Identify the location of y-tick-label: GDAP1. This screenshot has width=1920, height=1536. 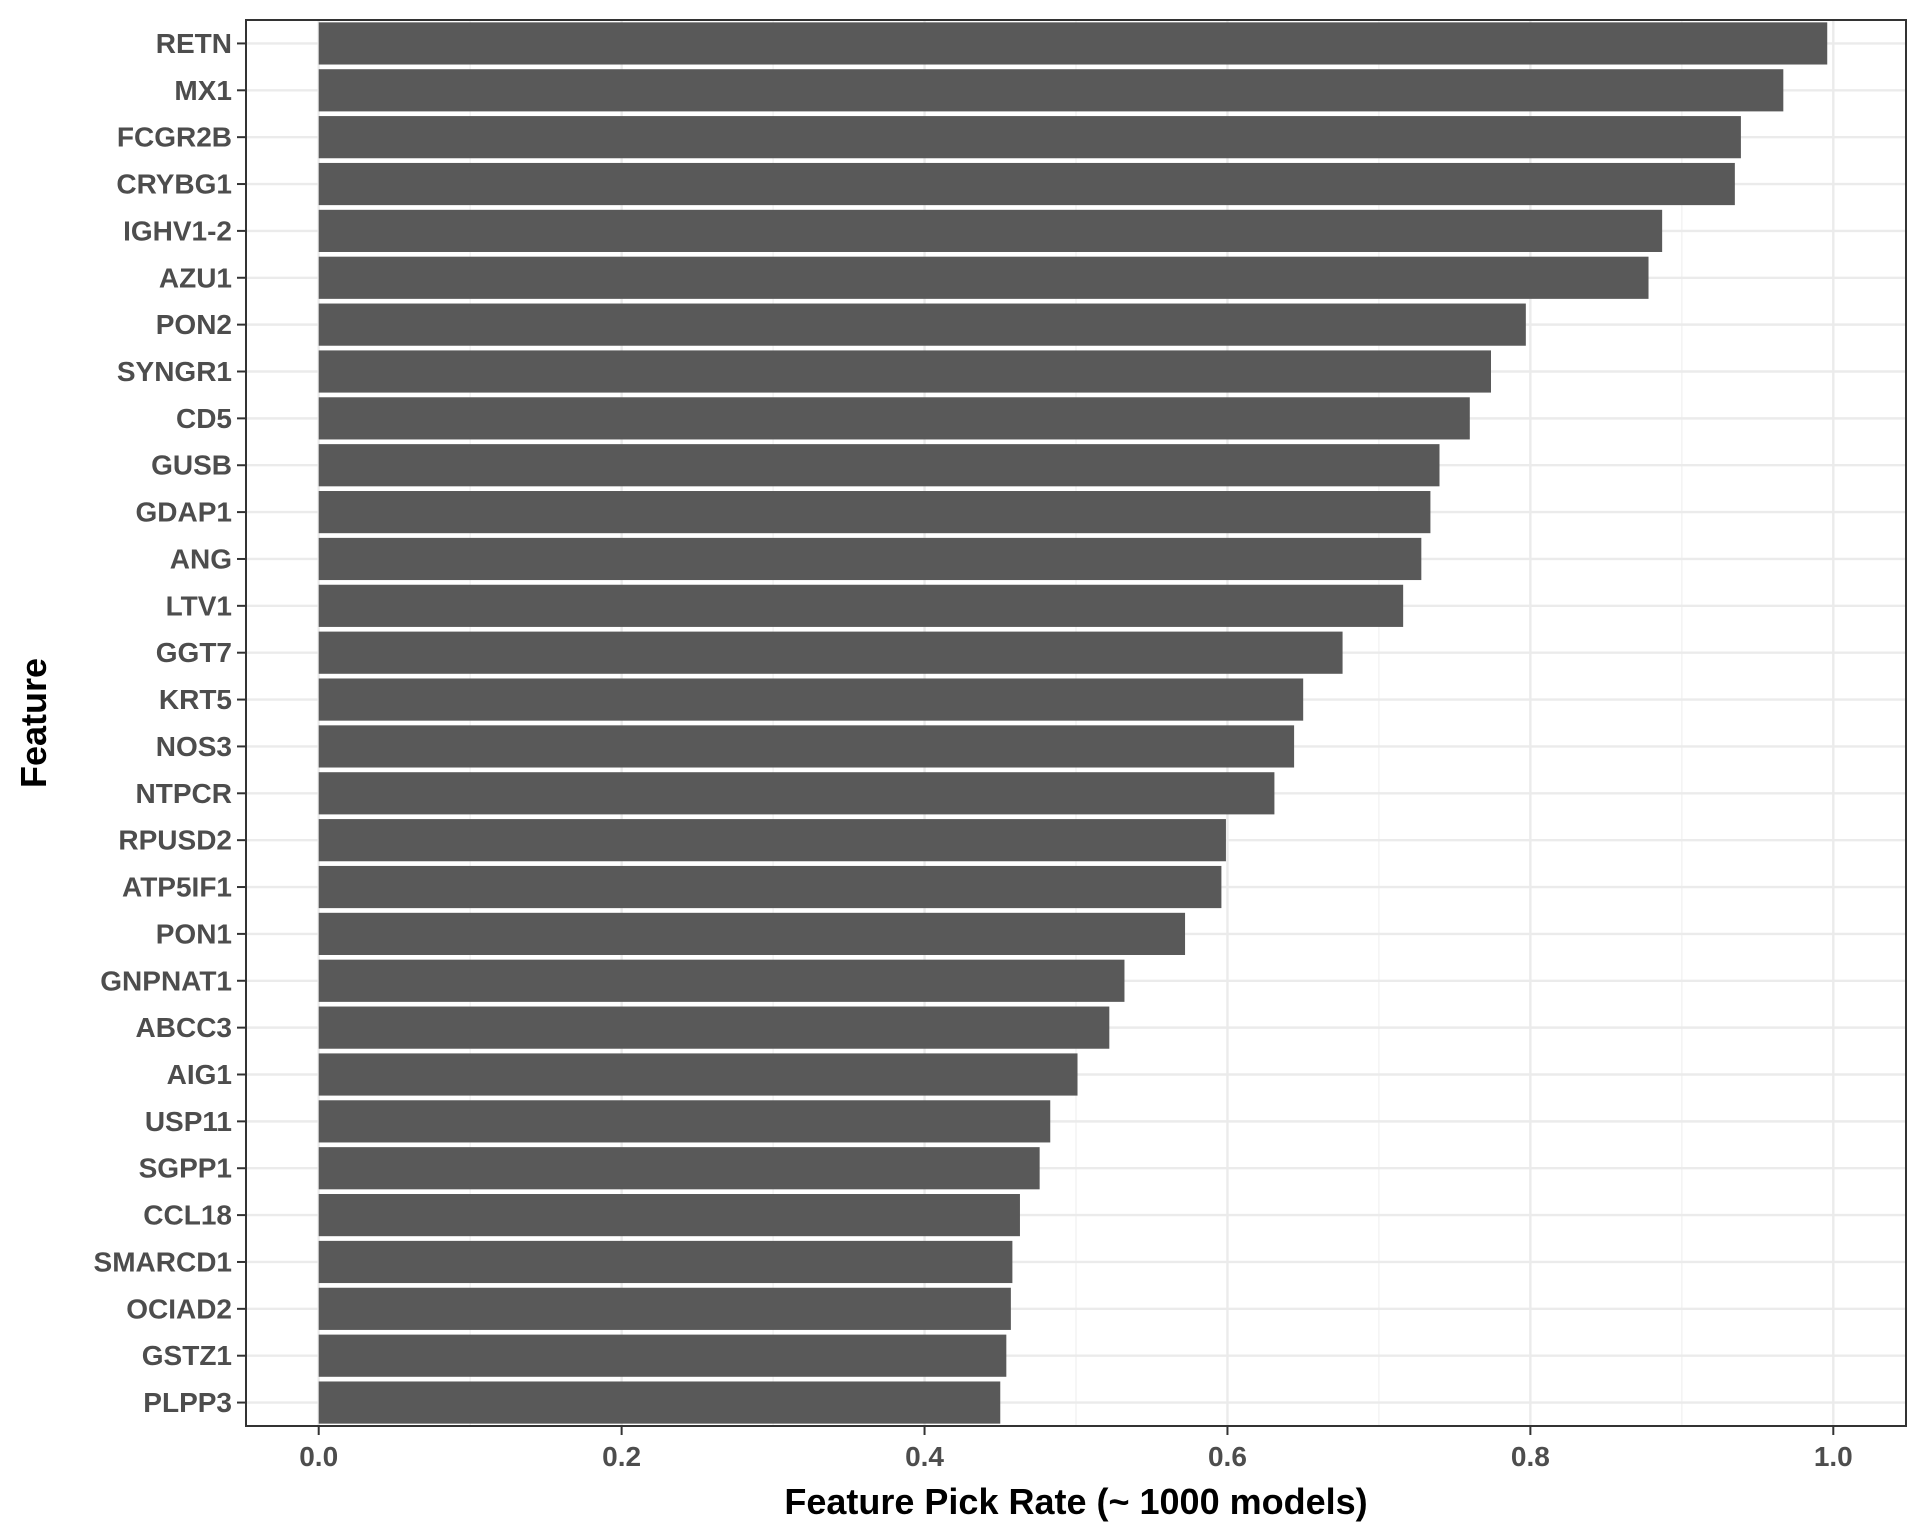
(184, 512).